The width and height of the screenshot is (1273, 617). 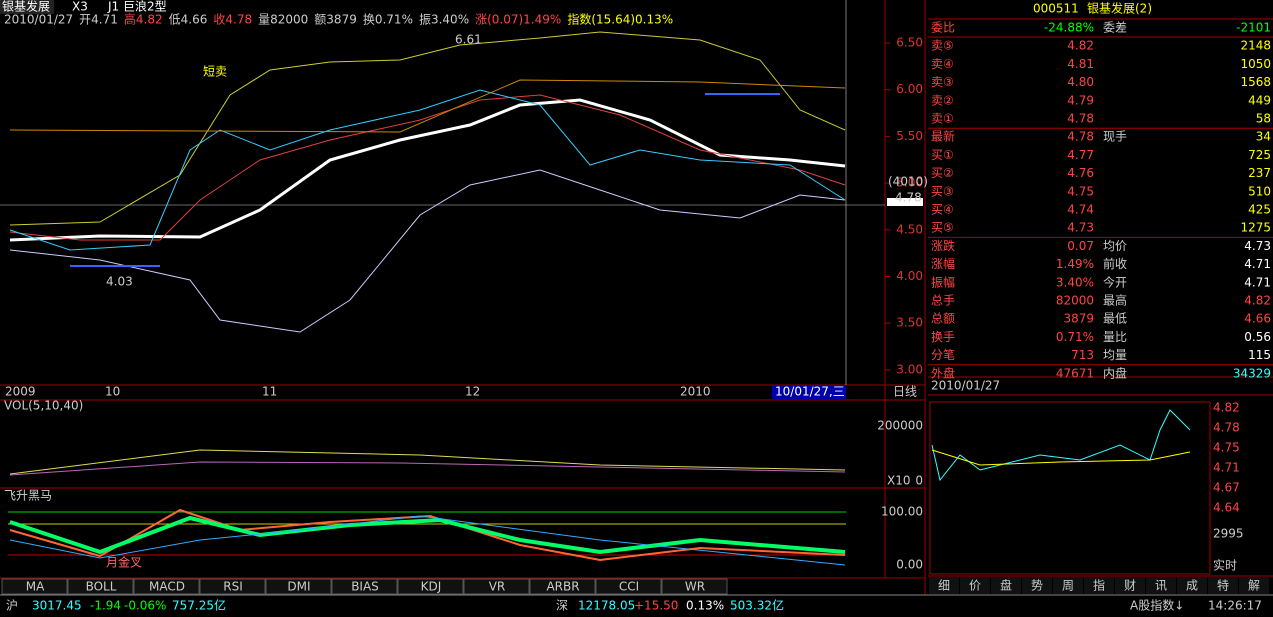 I want to click on tab-label: BIAS, so click(x=365, y=587).